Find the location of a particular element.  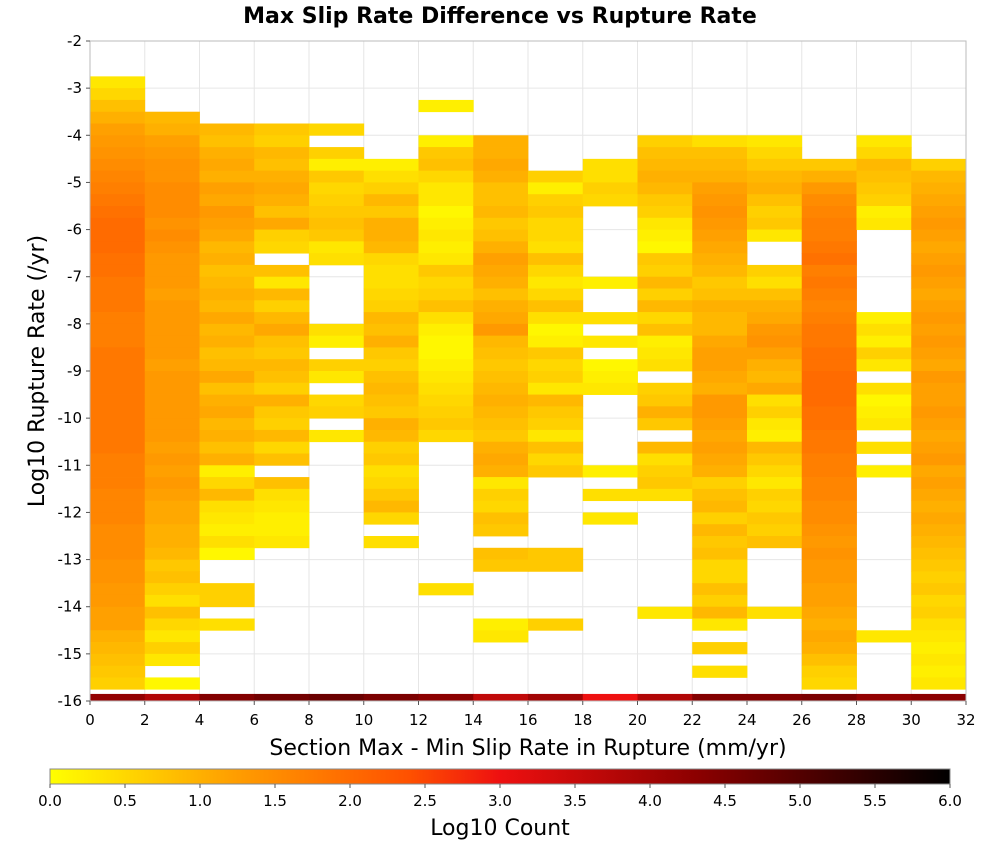

y-tick-label: -13 is located at coordinates (70, 560).